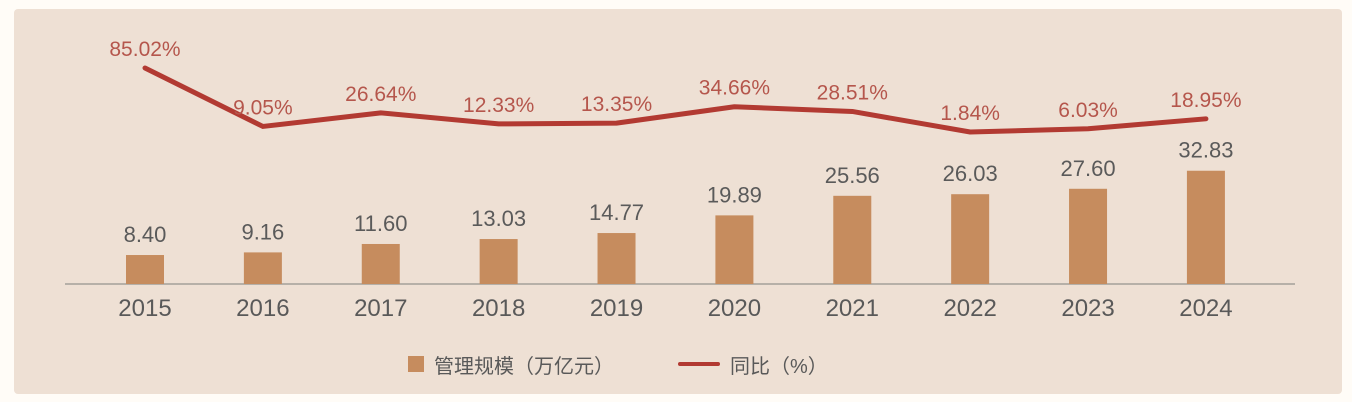  Describe the element at coordinates (1088, 168) in the screenshot. I see `bar-value-label: 27.60` at that location.